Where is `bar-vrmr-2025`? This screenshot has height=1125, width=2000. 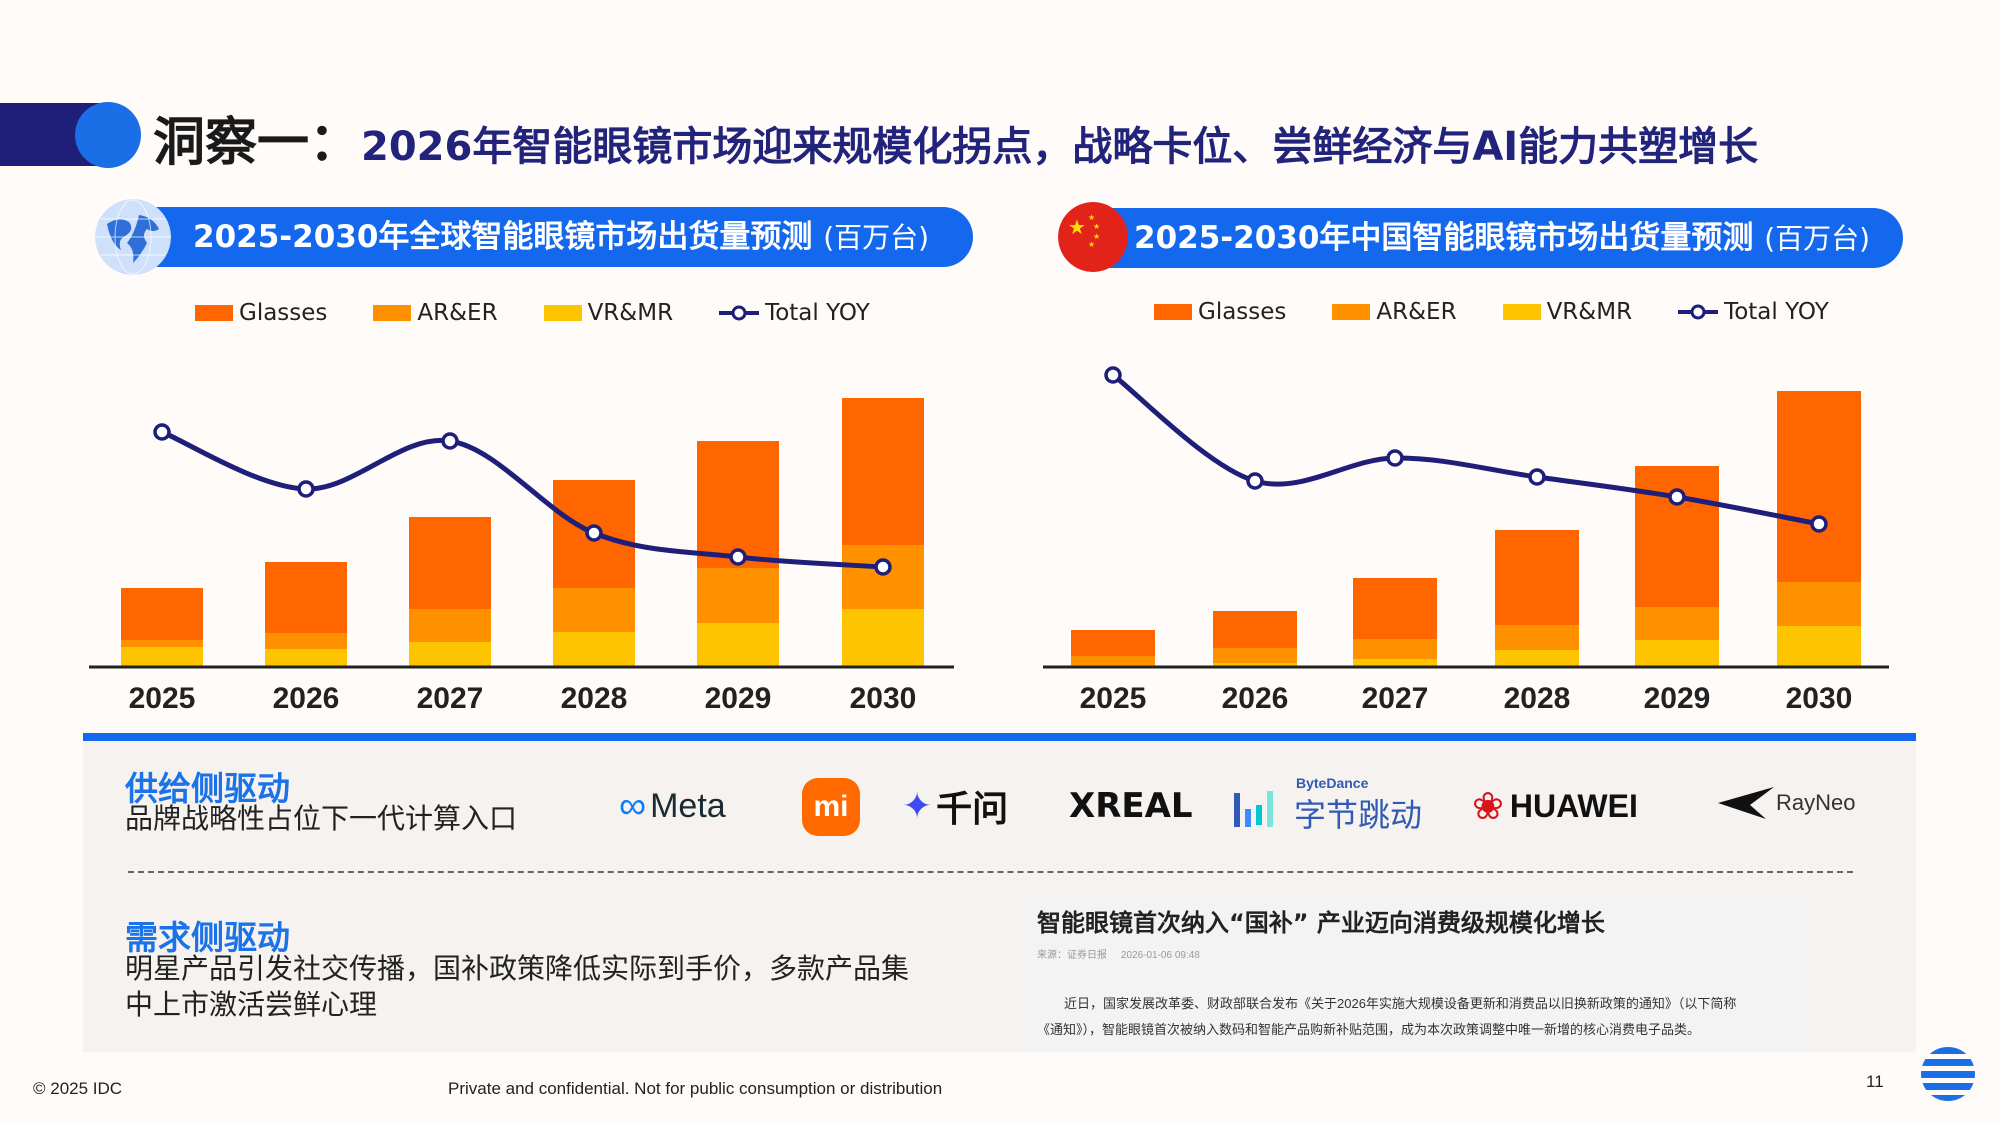
bar-vrmr-2025 is located at coordinates (162, 656).